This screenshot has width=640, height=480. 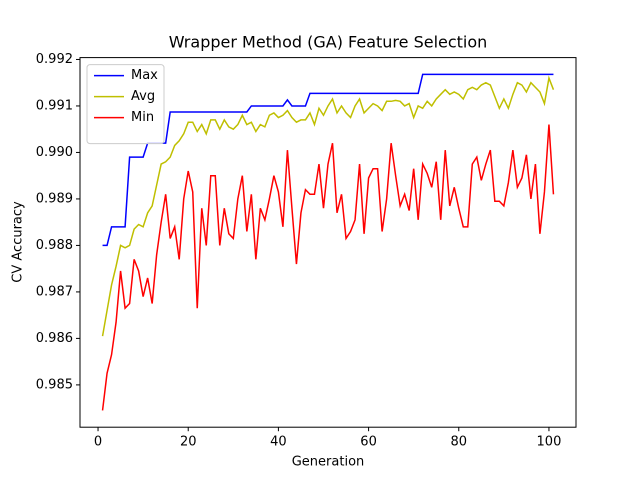 I want to click on x-axis-label: Generation, so click(x=328, y=462).